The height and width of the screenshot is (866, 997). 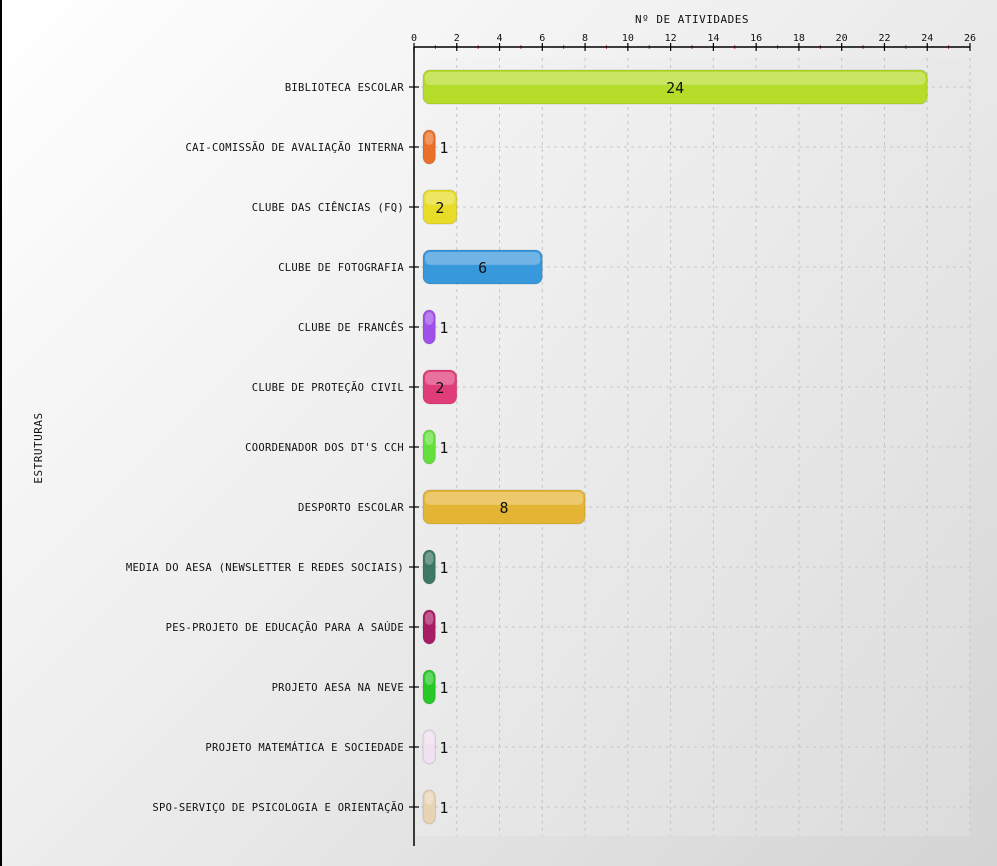 I want to click on data-label: 24, so click(x=675, y=88).